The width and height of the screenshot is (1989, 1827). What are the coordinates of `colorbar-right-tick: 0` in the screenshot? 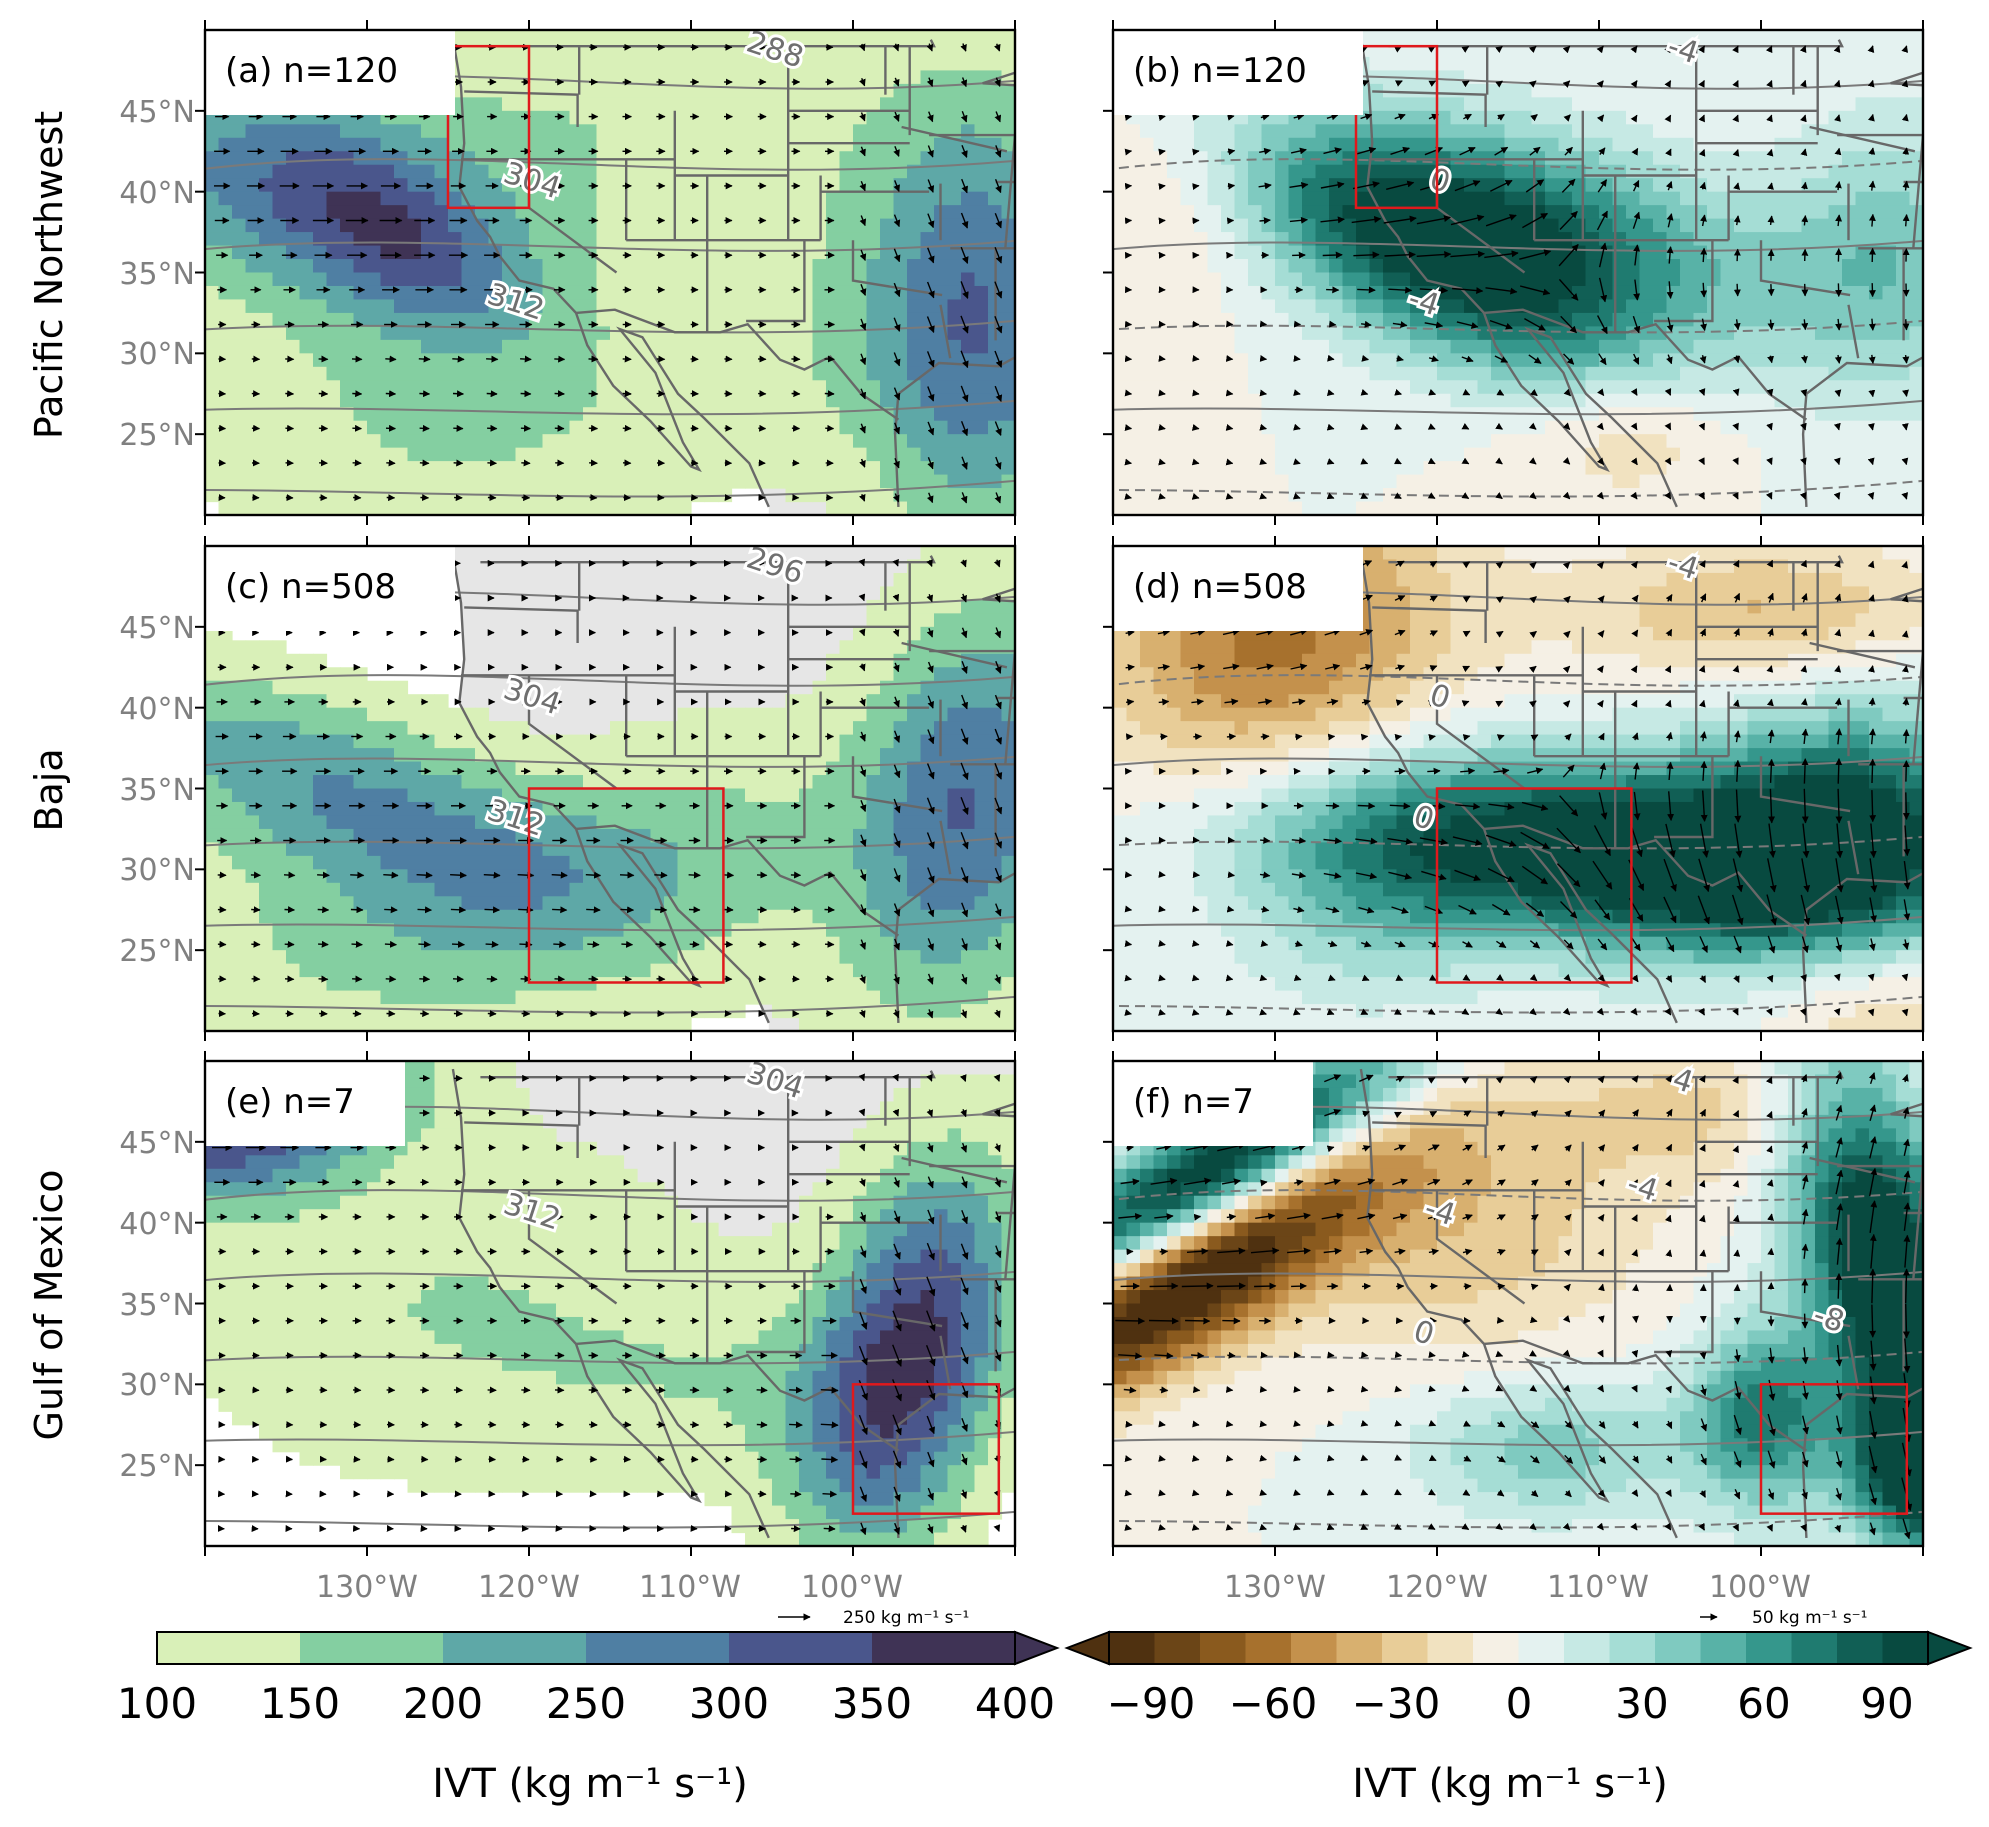 It's located at (1519, 1703).